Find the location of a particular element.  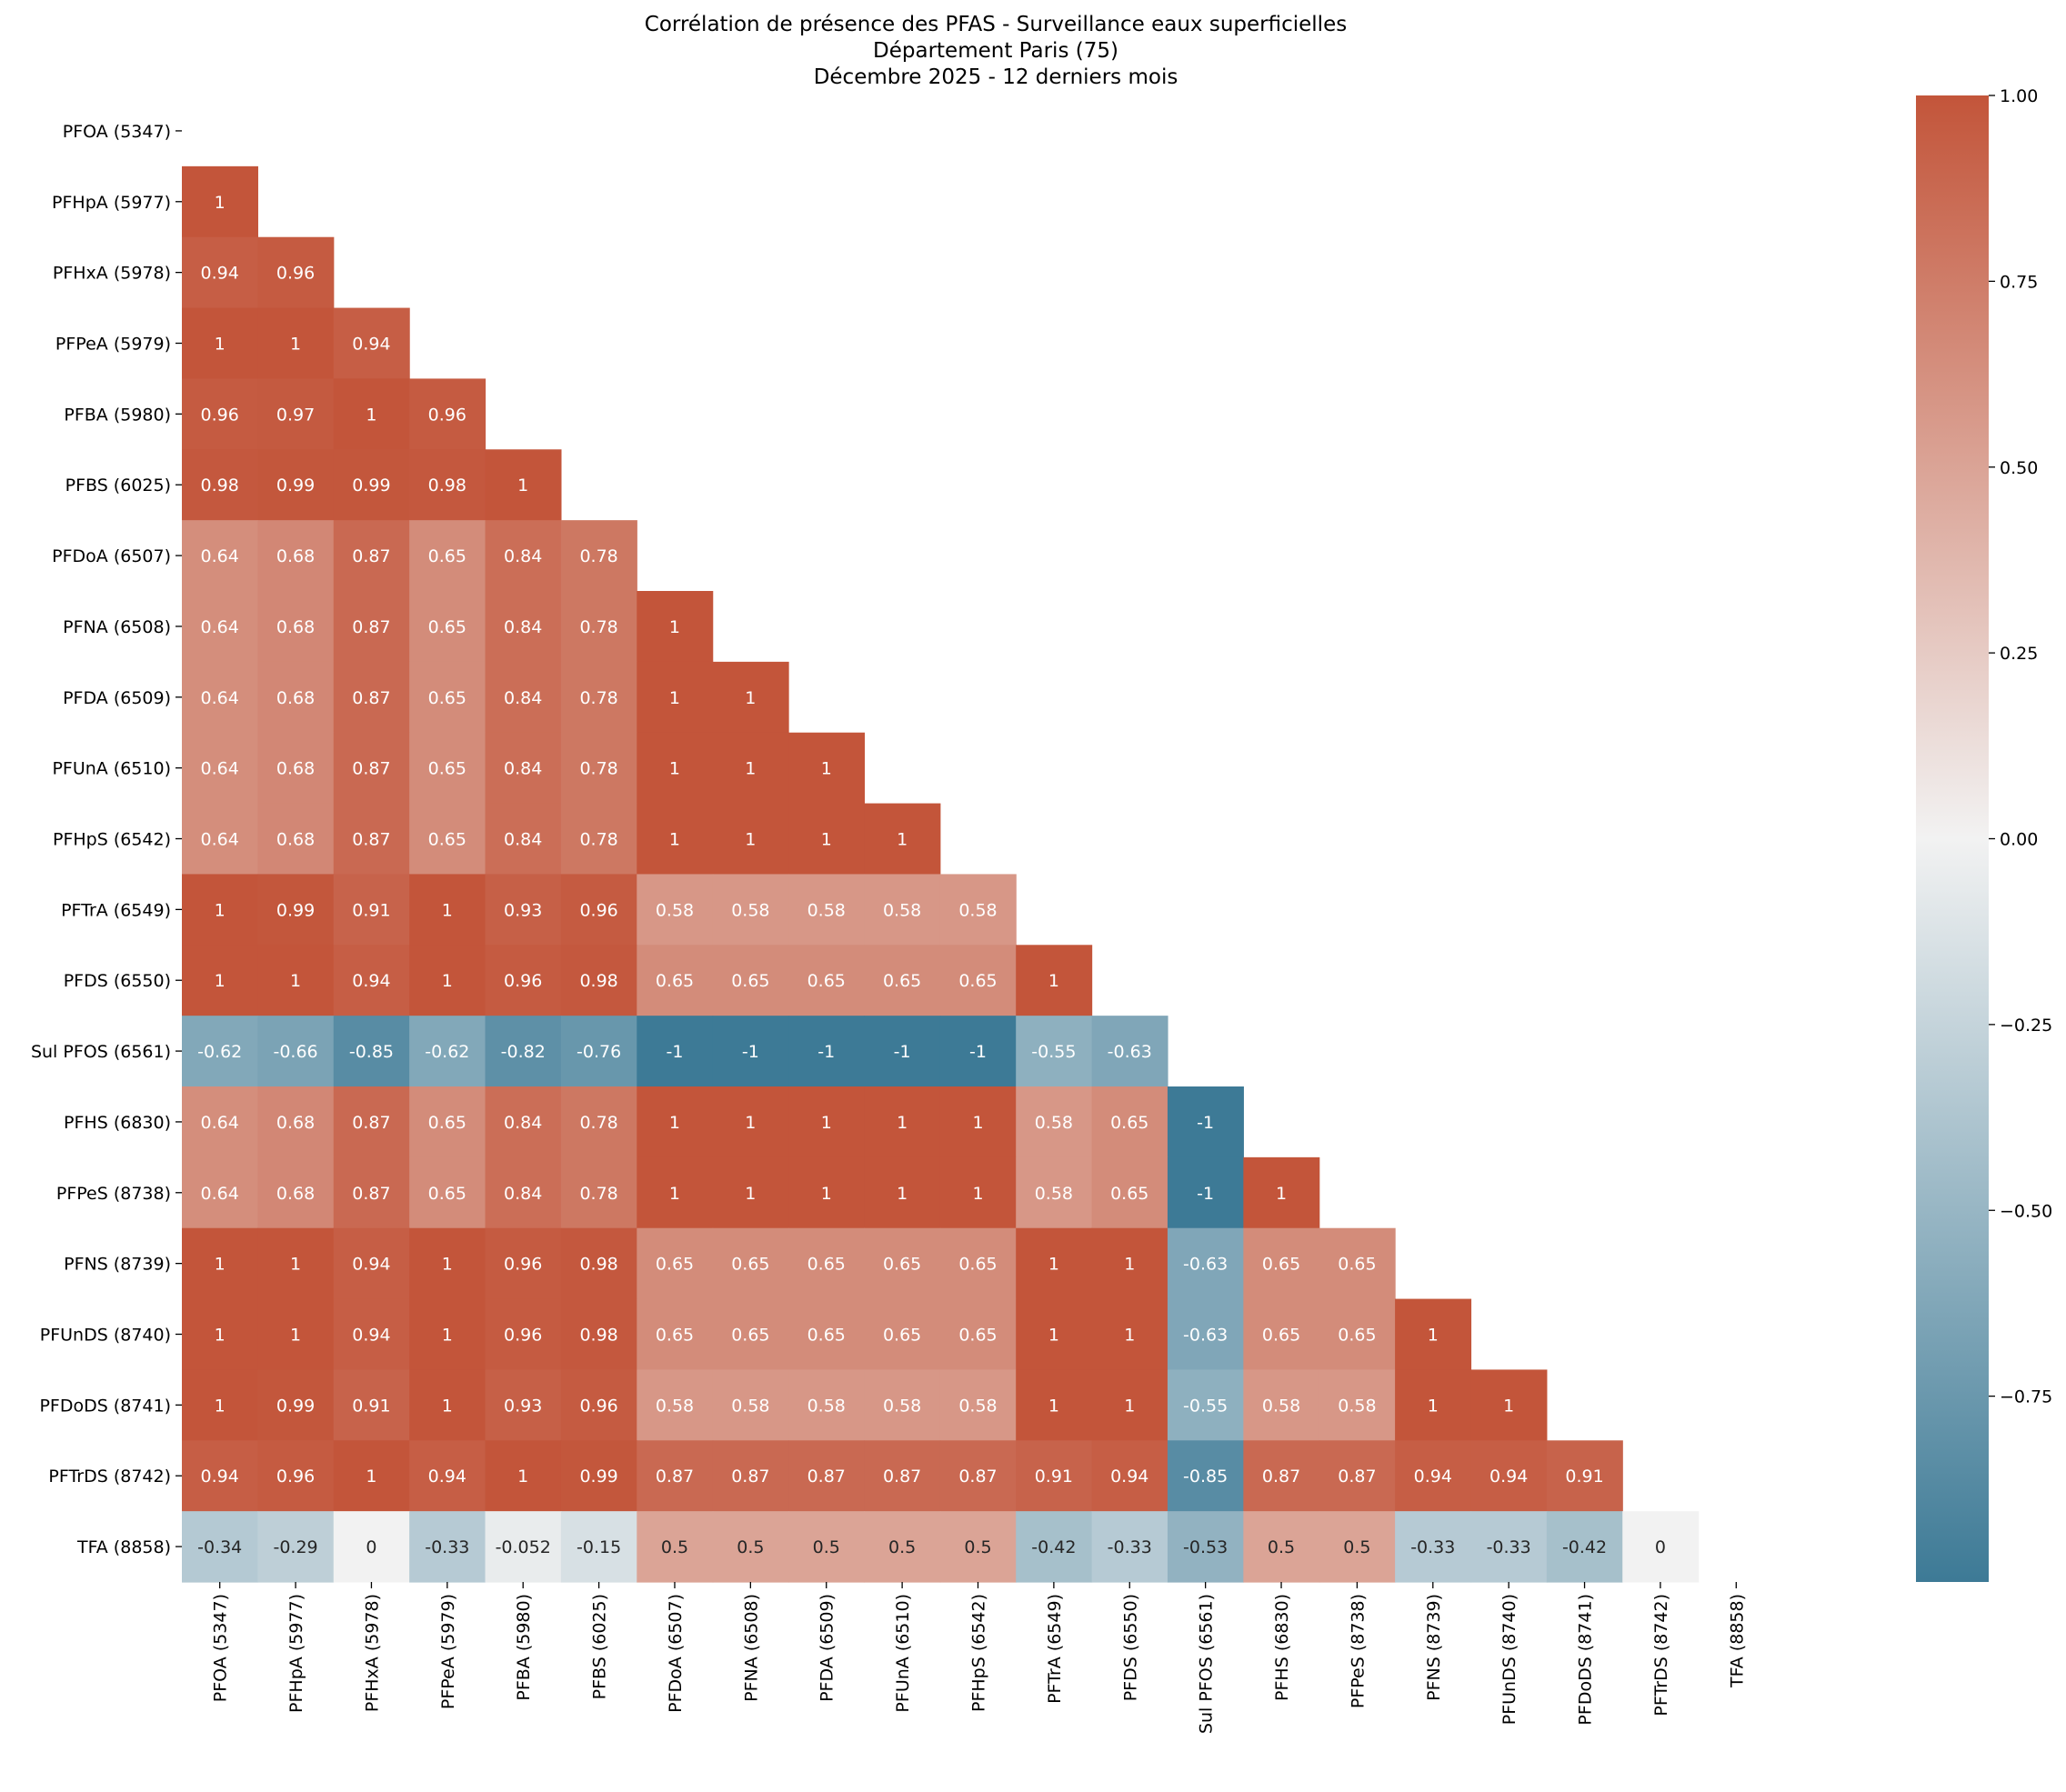

cell-annotation: 0.93 is located at coordinates (523, 910).